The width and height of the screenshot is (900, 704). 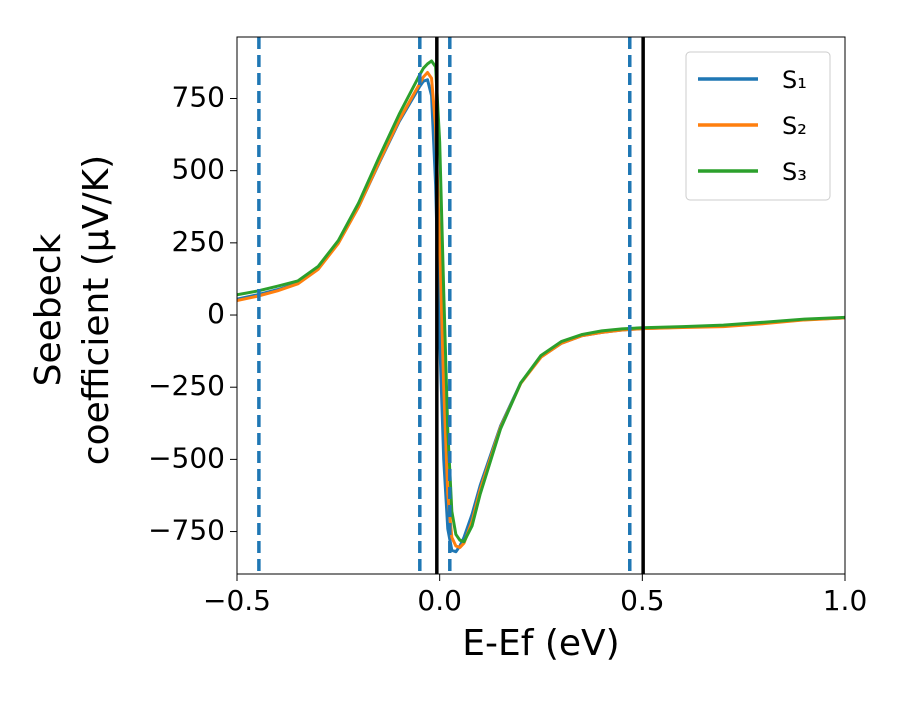 What do you see at coordinates (237, 600) in the screenshot?
I see `x-tick-label: −0.5` at bounding box center [237, 600].